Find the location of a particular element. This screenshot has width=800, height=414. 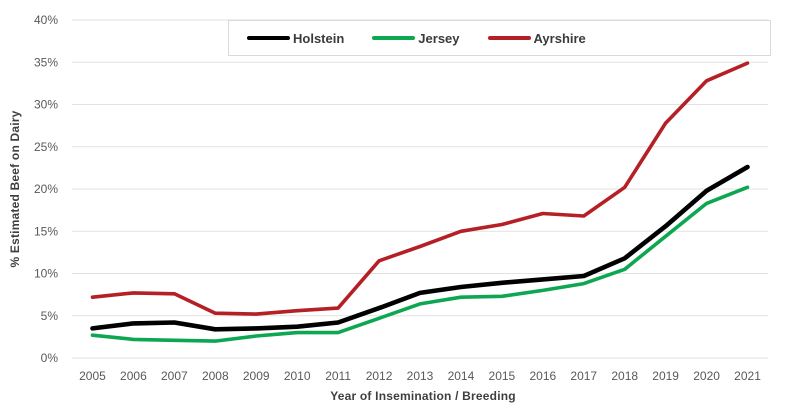

legend-item-ayrshire: Ayrshire is located at coordinates (536, 38).